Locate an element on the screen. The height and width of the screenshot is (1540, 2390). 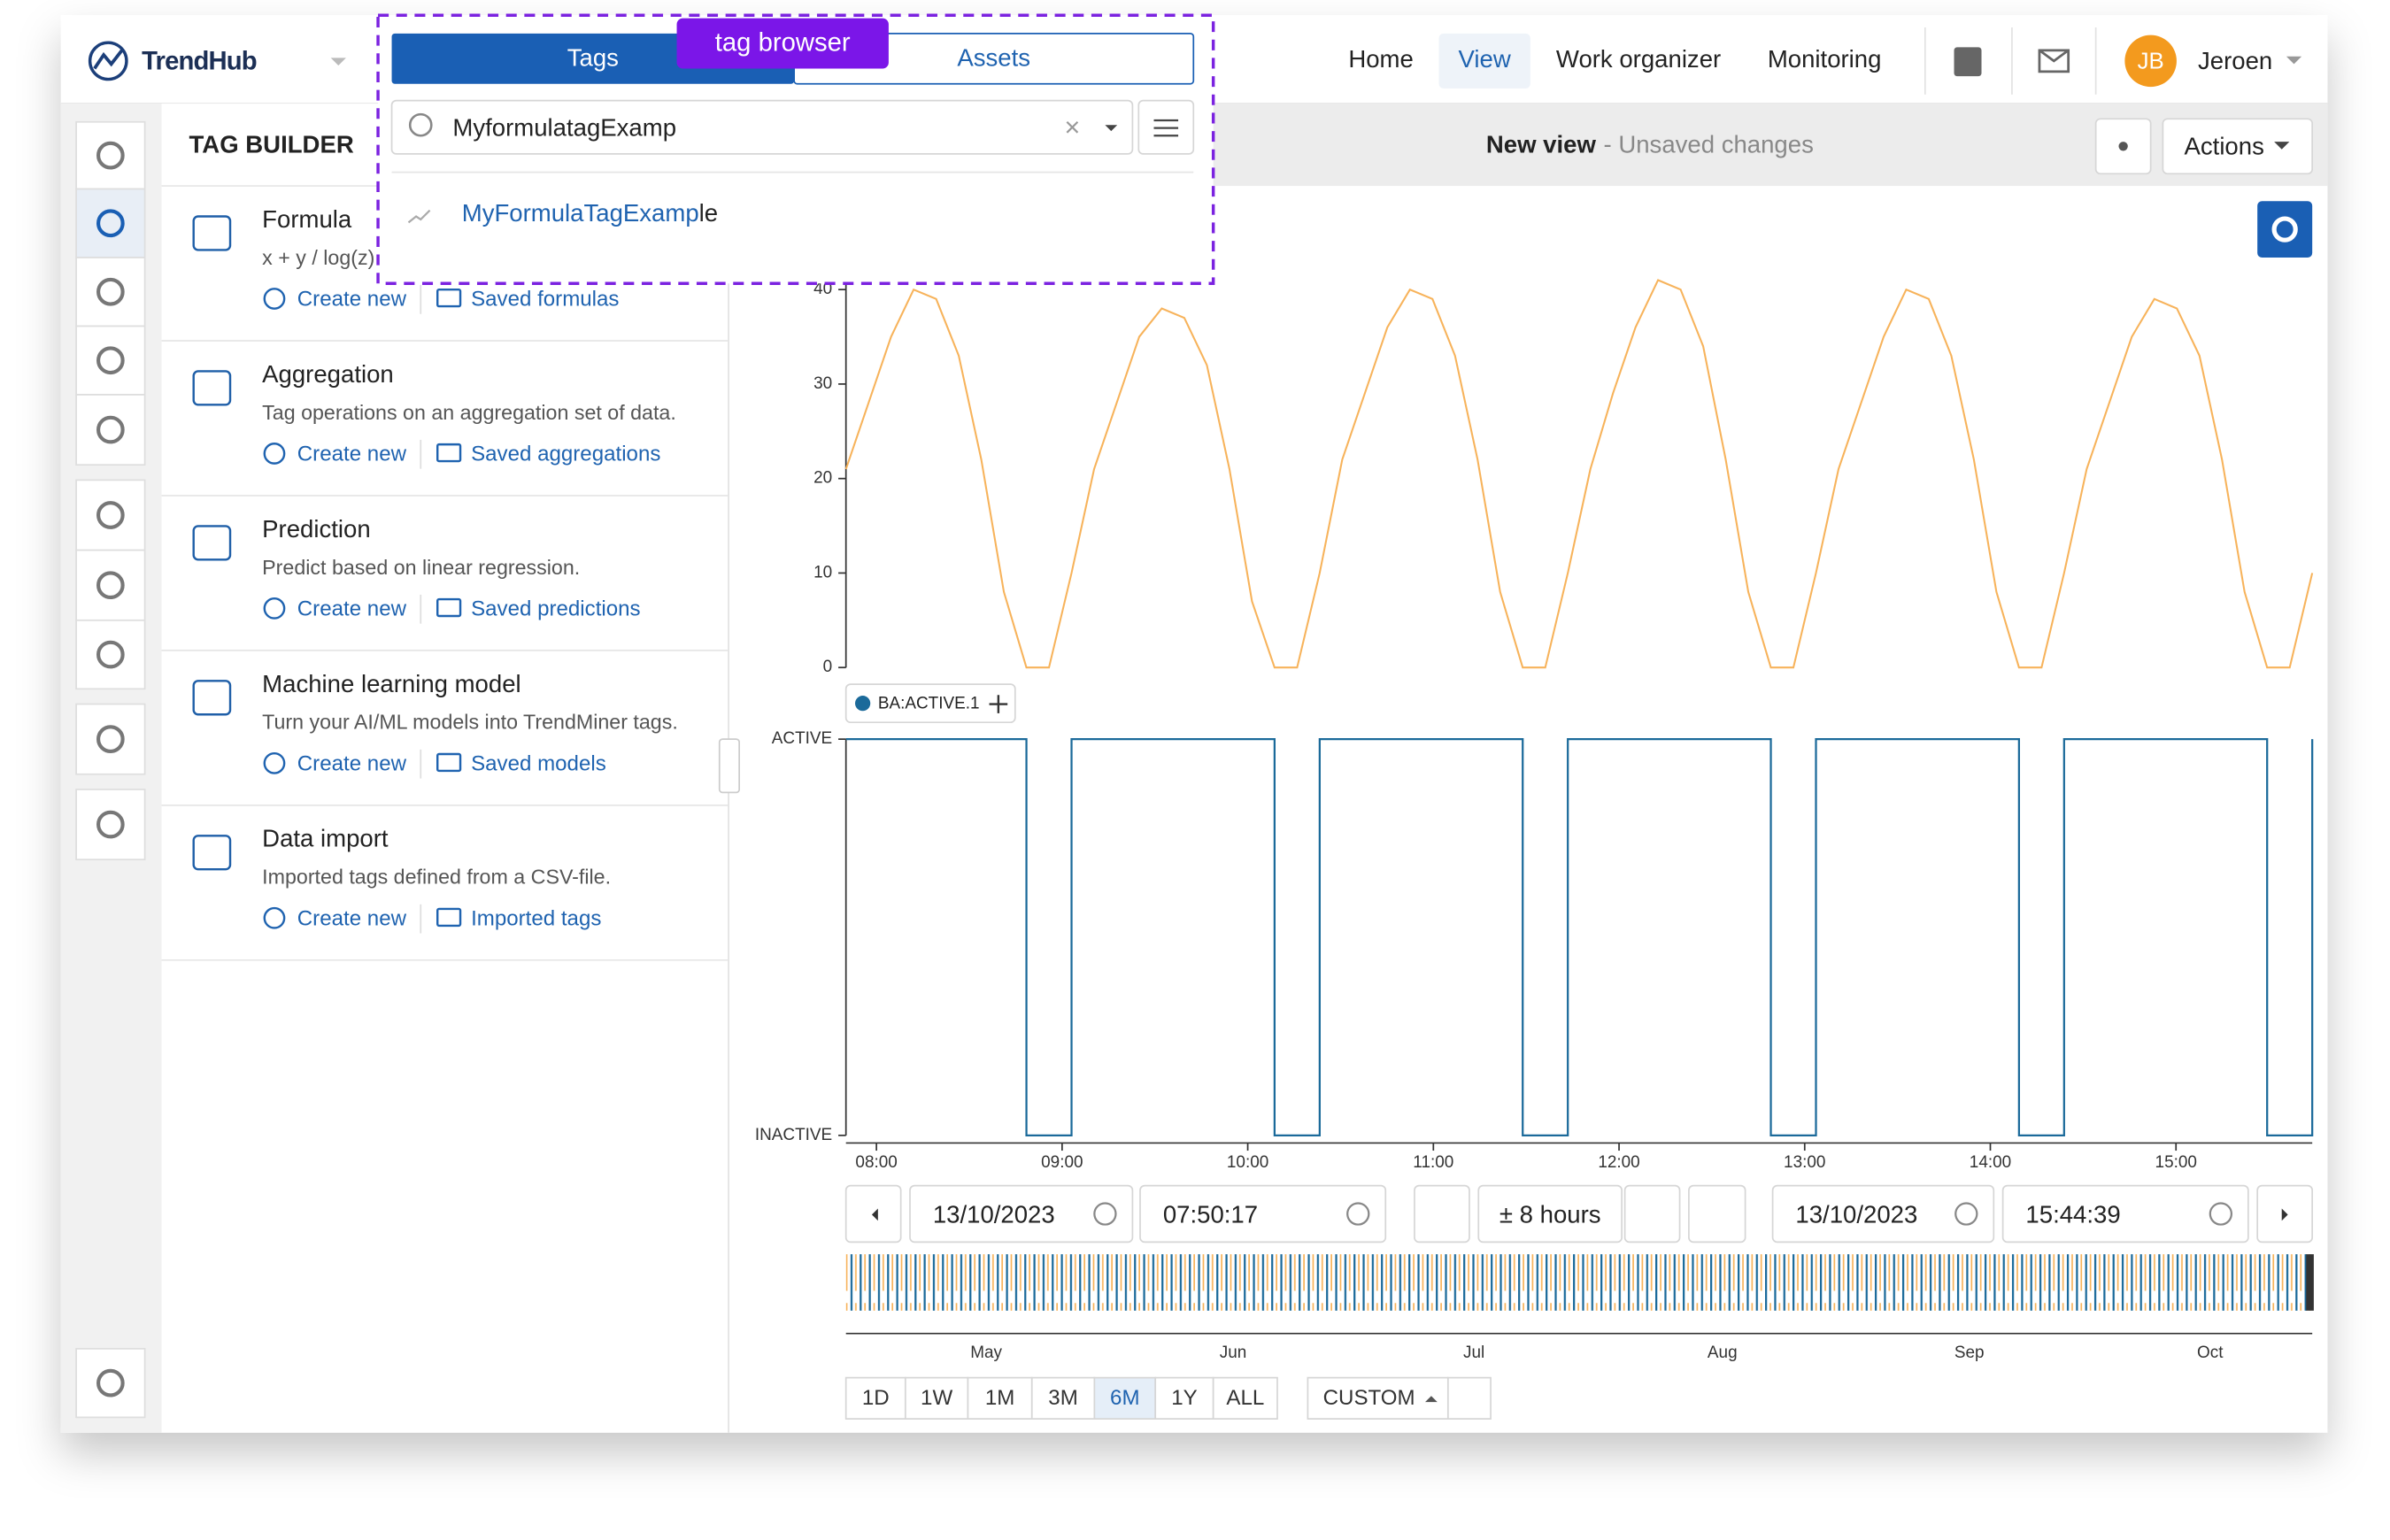
view-status: - Unsaved changes is located at coordinates (1709, 144).